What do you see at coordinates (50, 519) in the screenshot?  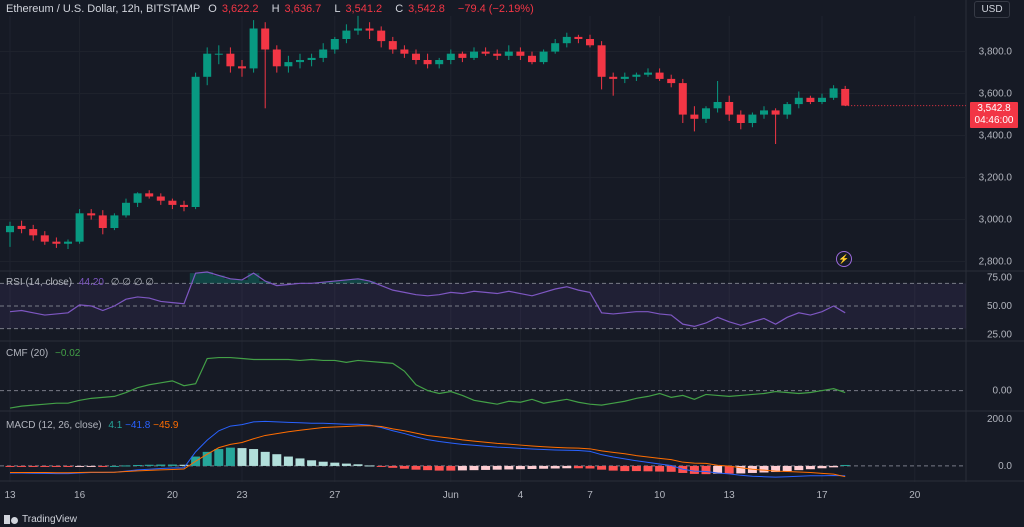 I see `brand-name: TradingView` at bounding box center [50, 519].